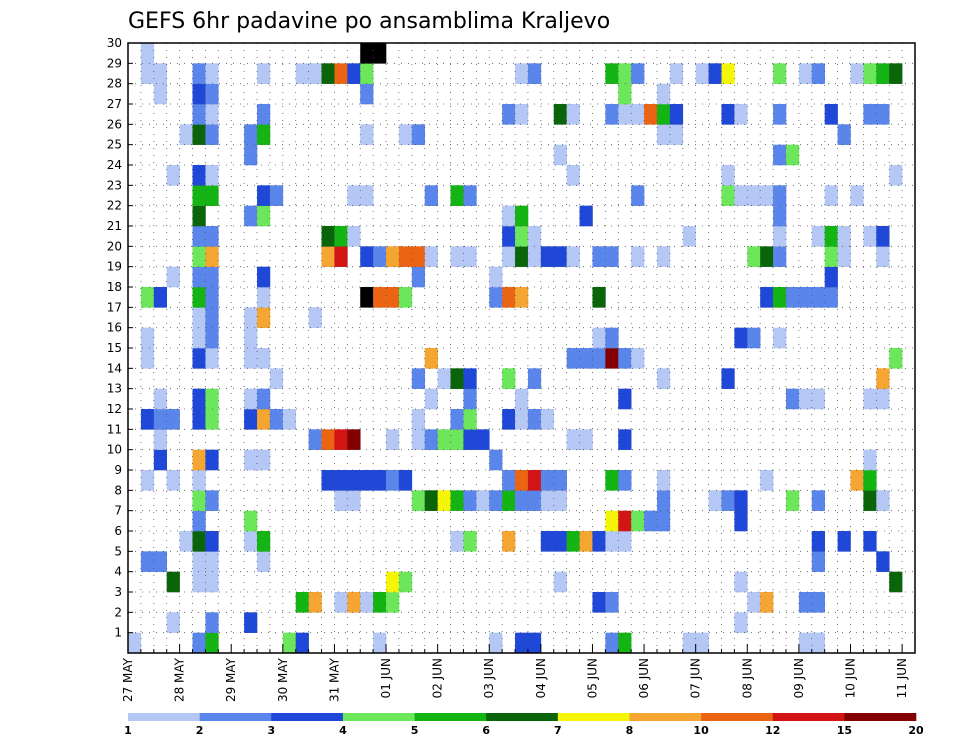 Image resolution: width=960 pixels, height=742 pixels. I want to click on x-tick-label: 28 MAY, so click(180, 679).